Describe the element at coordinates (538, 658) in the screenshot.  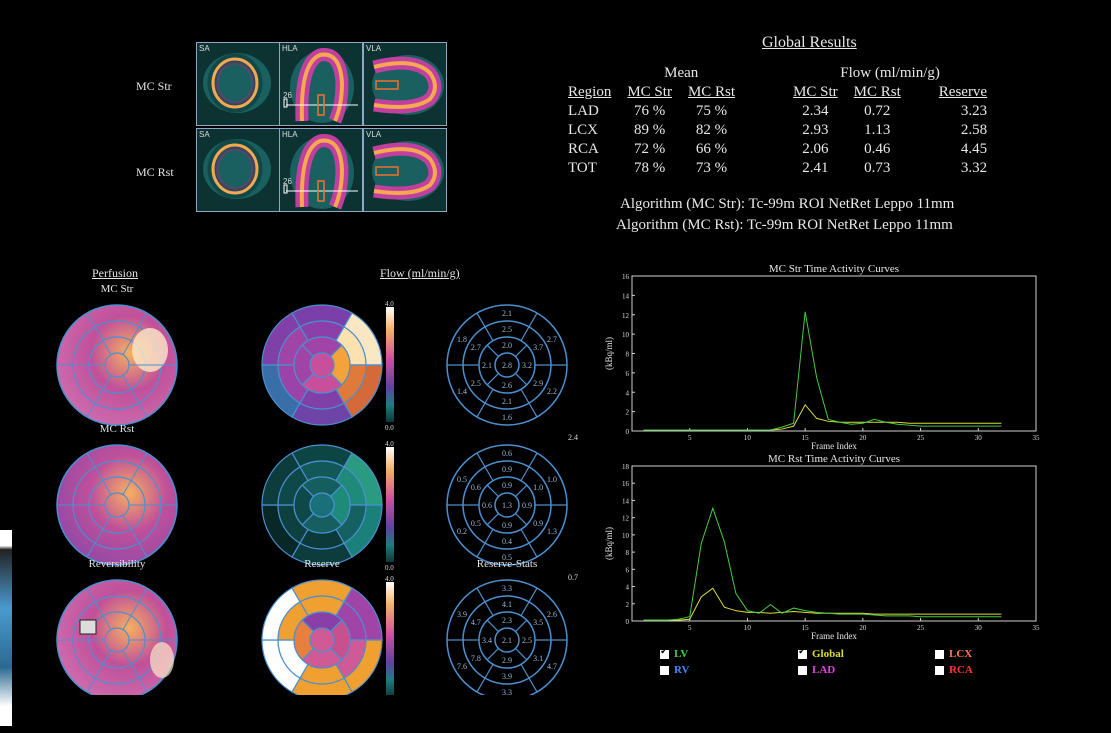
I see `segment-value: 3.1` at that location.